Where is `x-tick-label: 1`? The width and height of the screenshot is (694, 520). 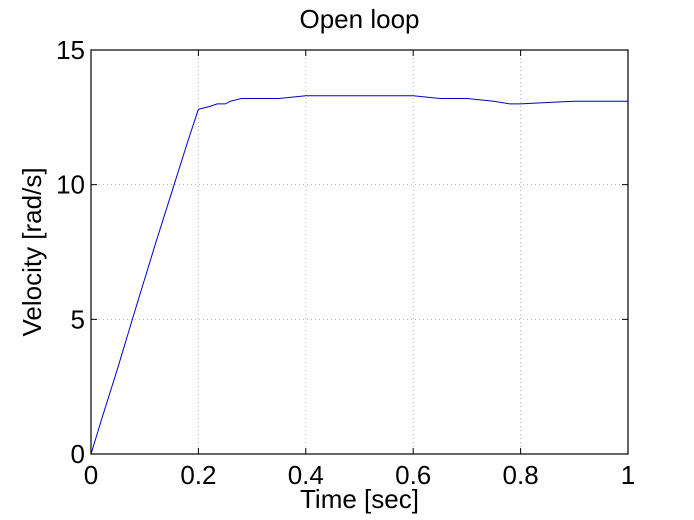
x-tick-label: 1 is located at coordinates (628, 475).